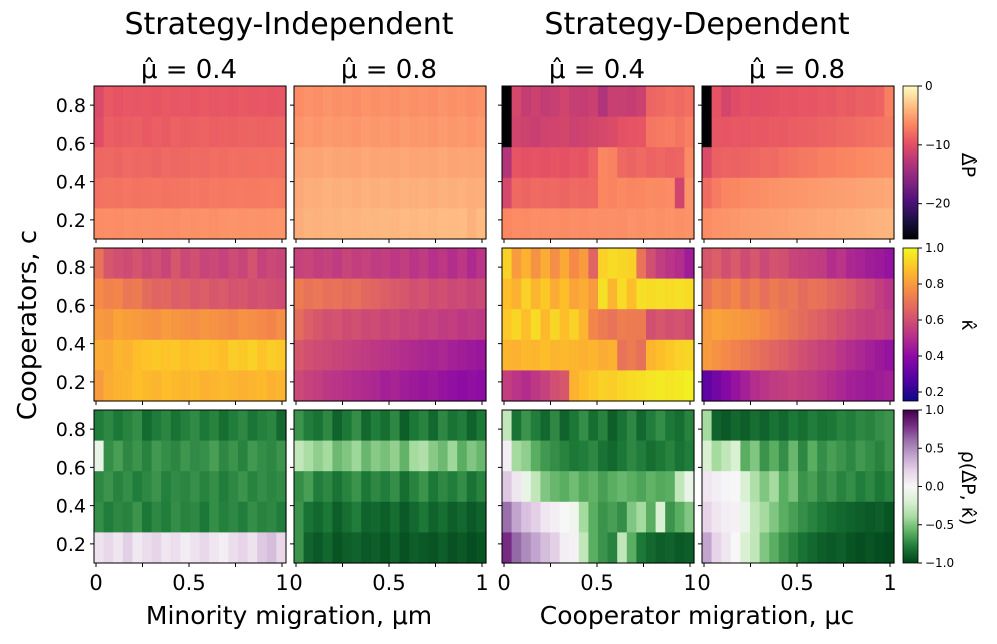 This screenshot has width=997, height=644. I want to click on panel-frame, so click(598, 324).